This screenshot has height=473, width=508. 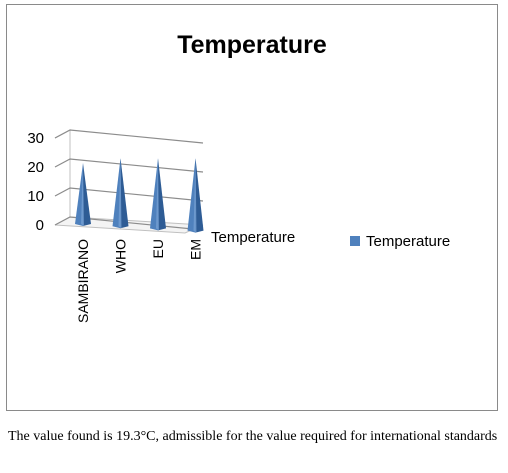 I want to click on category-label: WHO, so click(x=121, y=256).